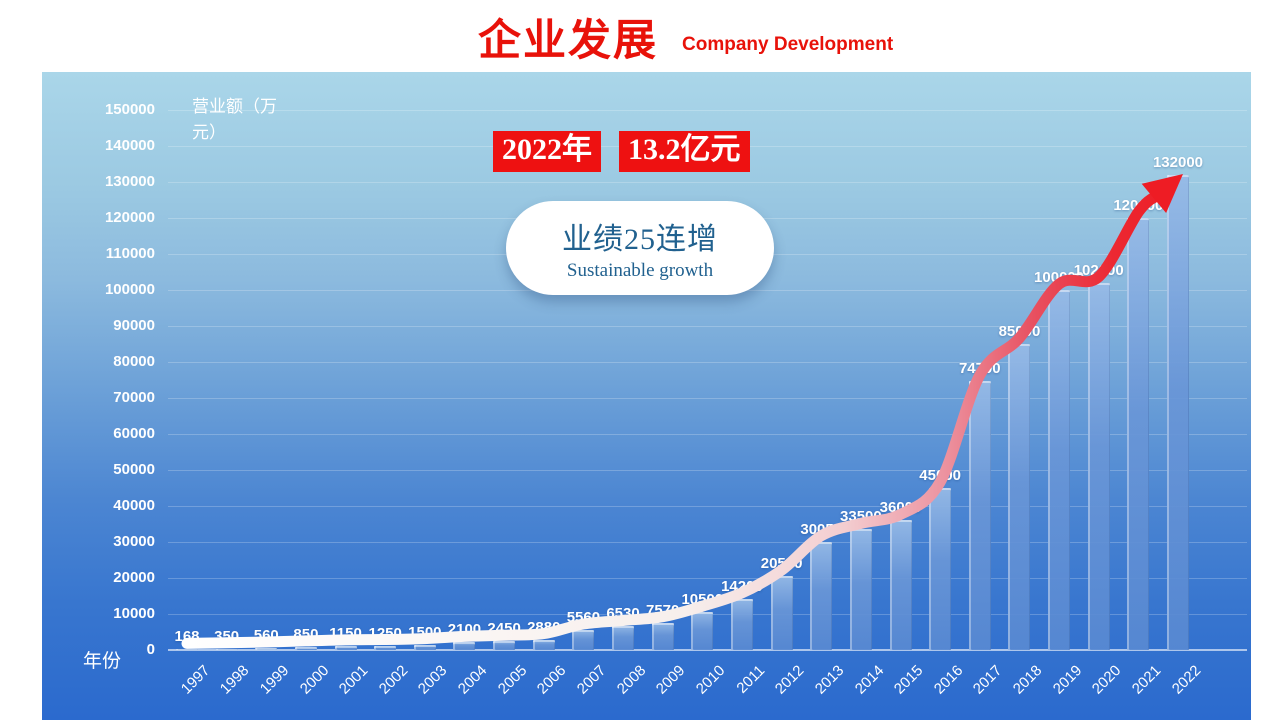 Image resolution: width=1280 pixels, height=720 pixels. I want to click on y-axis-title: 营业额（万元）, so click(234, 119).